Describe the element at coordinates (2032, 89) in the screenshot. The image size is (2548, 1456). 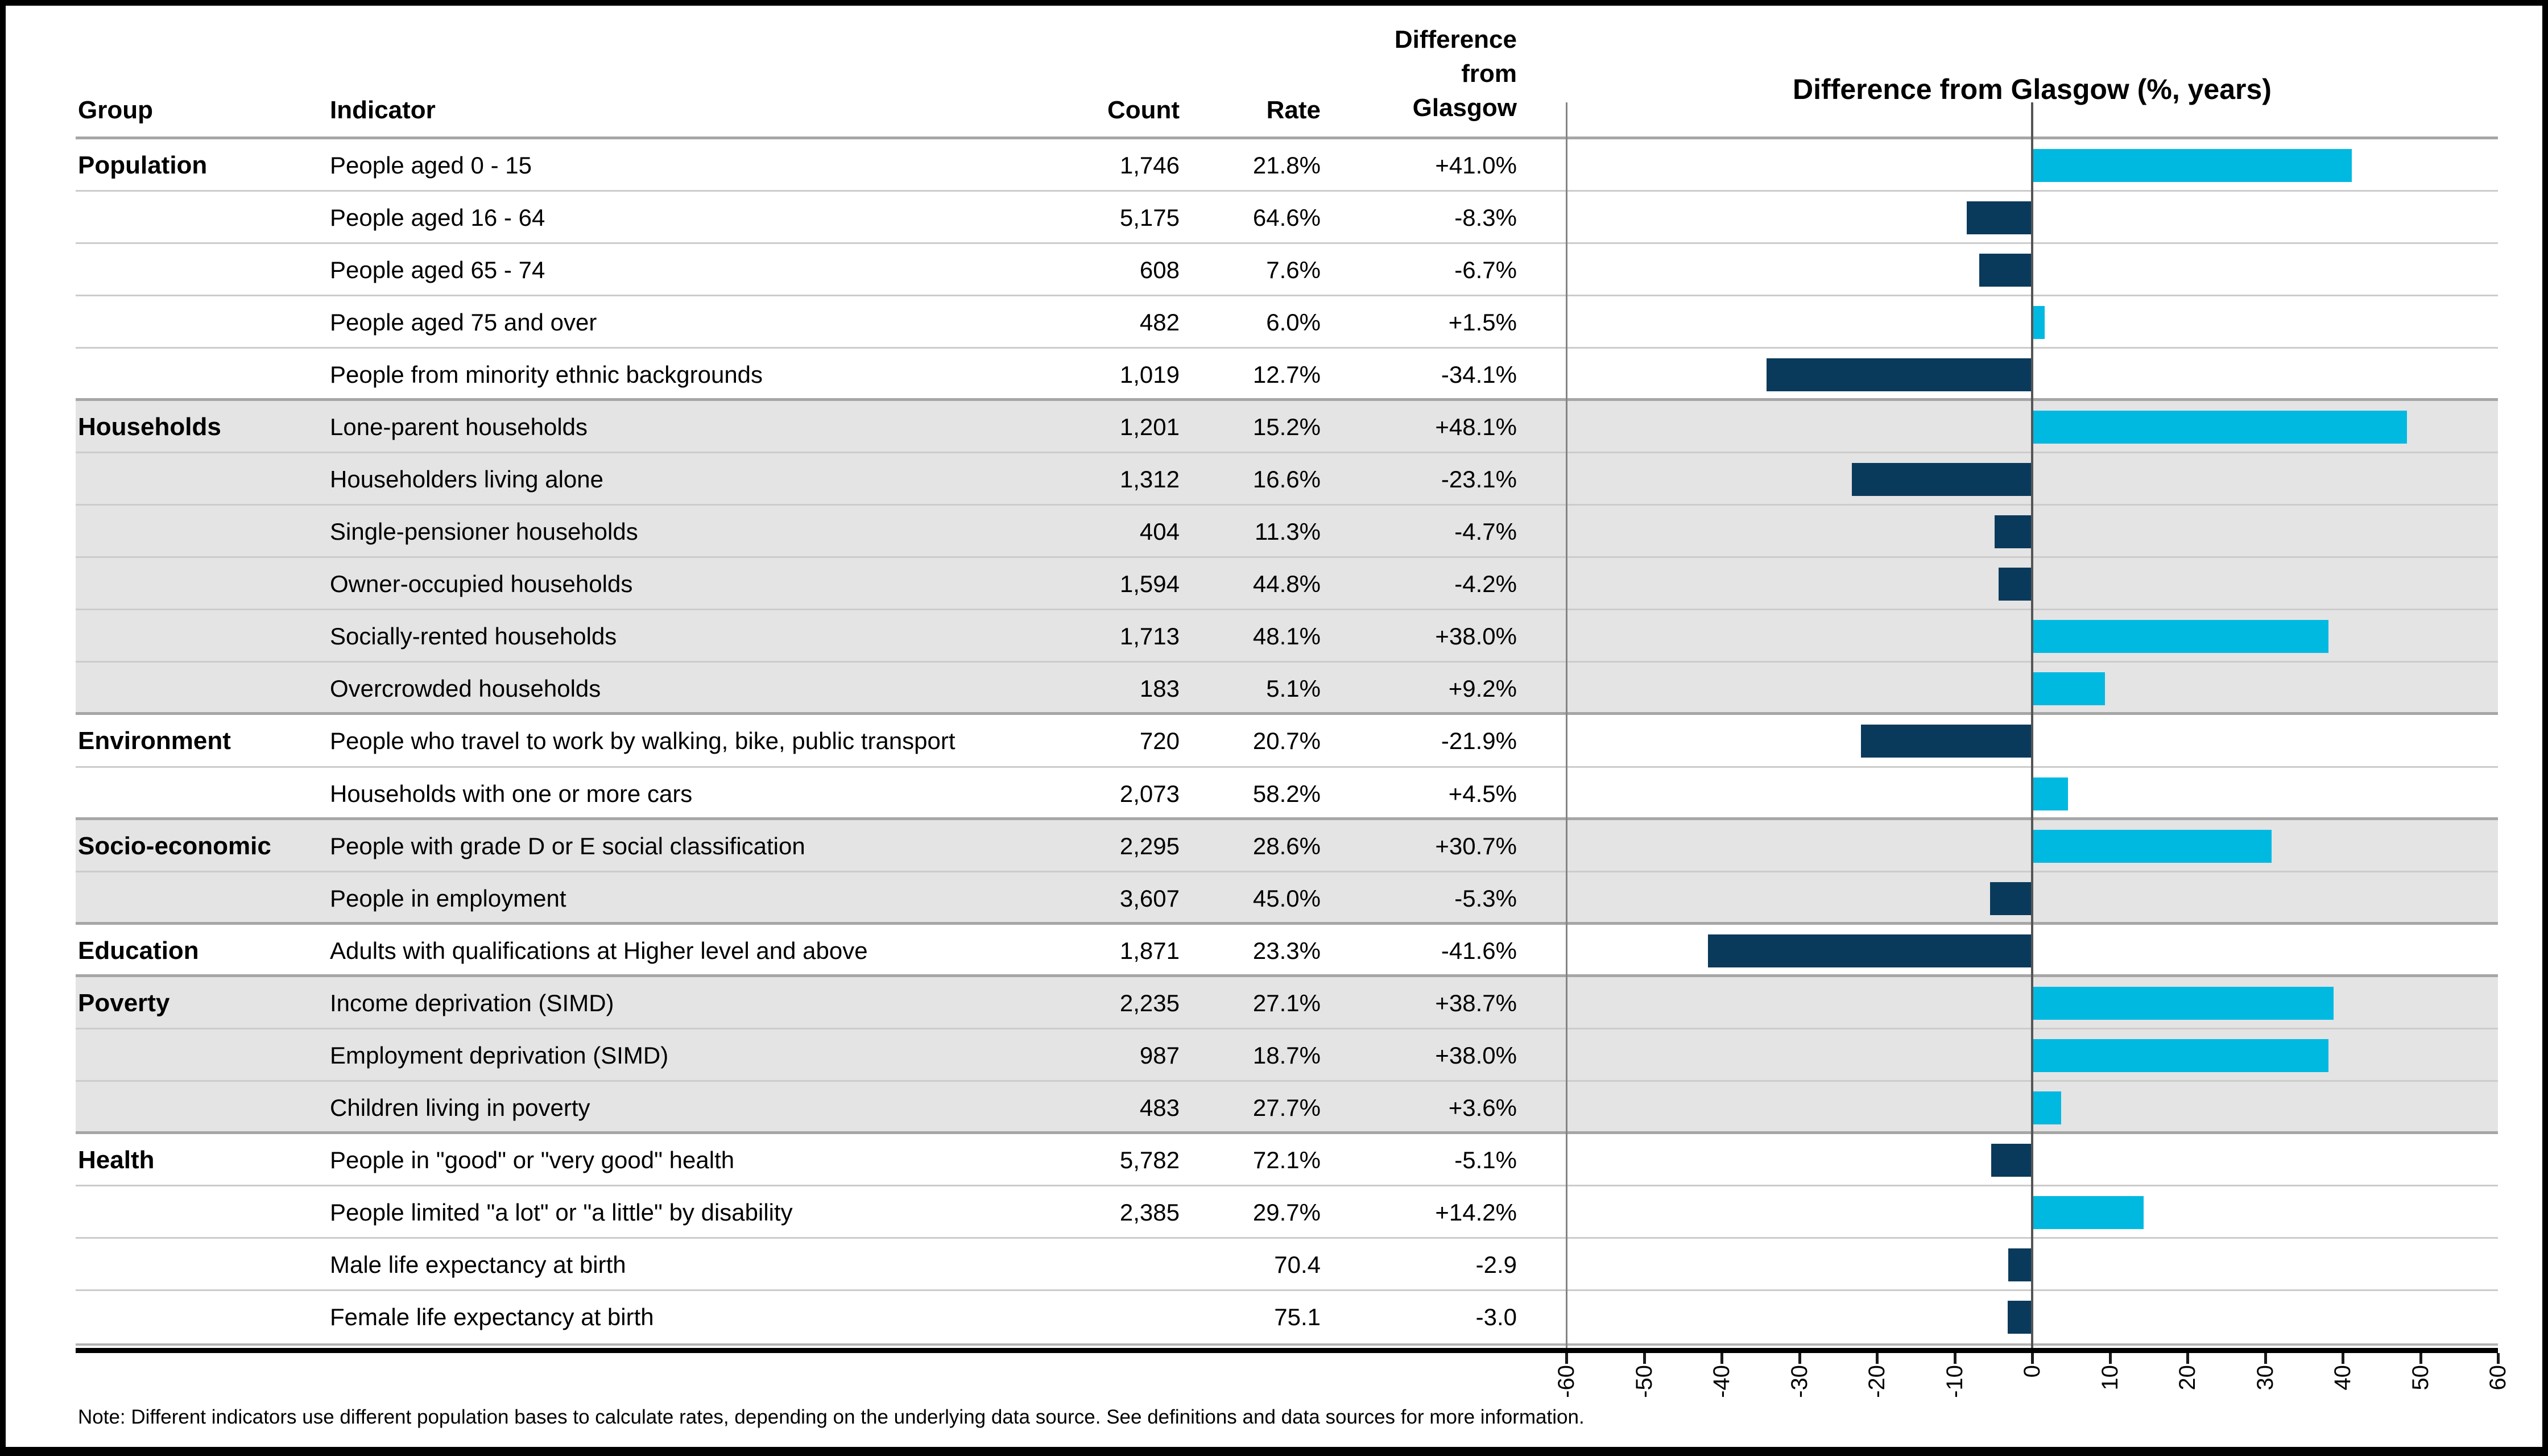
I see `chart-title: Difference from Glasgow (%, years)` at that location.